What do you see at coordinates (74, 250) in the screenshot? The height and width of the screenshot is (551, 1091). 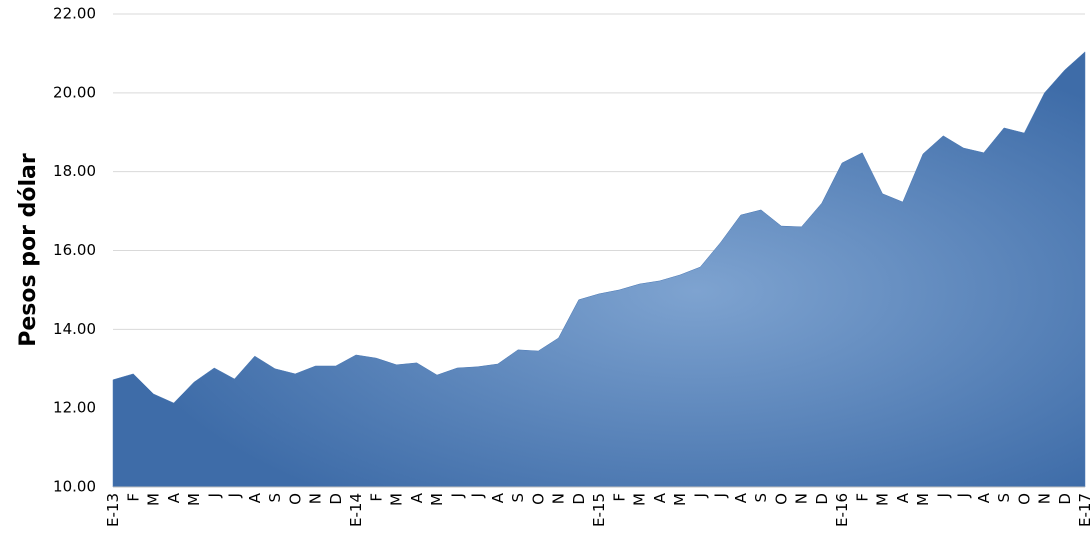 I see `y-tick-label: 16.00` at bounding box center [74, 250].